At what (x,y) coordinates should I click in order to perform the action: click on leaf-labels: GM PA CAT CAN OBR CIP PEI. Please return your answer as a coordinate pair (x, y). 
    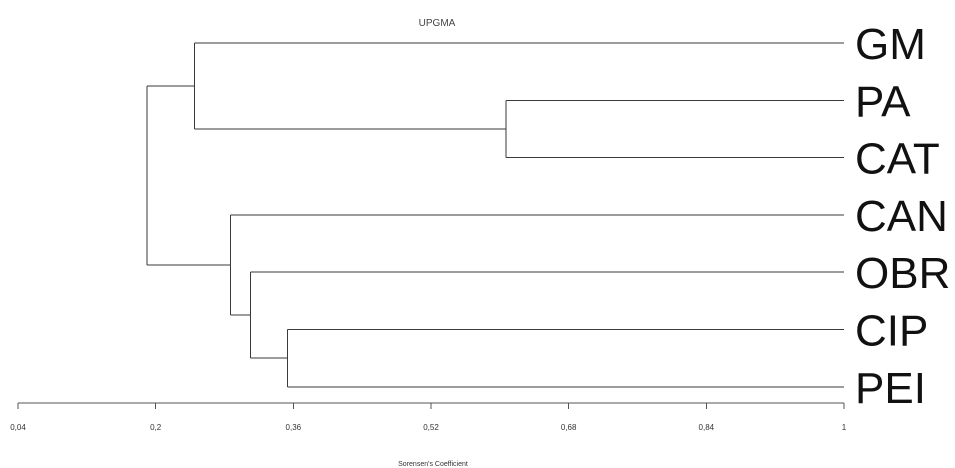
    Looking at the image, I should click on (902, 216).